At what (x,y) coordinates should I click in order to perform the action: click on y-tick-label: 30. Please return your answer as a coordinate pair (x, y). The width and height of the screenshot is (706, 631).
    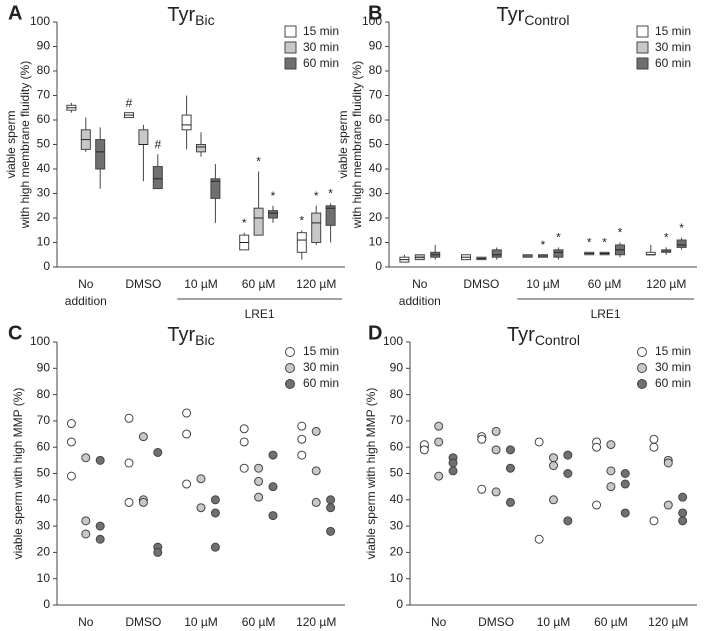
    Looking at the image, I should click on (44, 525).